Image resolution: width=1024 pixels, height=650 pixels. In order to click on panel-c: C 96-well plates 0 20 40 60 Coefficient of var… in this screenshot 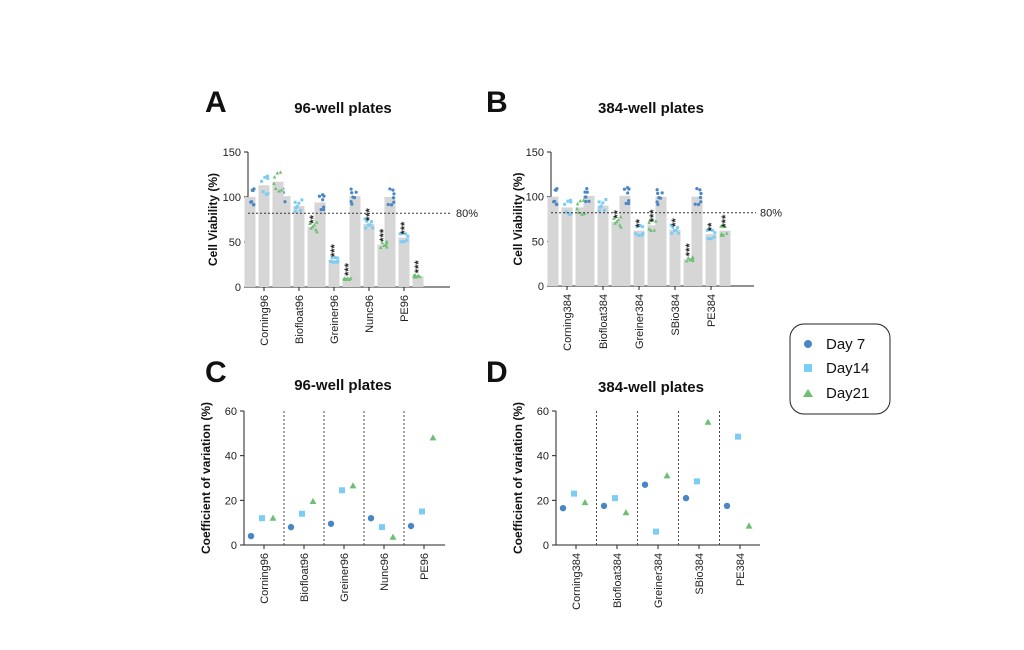, I will do `click(322, 480)`.